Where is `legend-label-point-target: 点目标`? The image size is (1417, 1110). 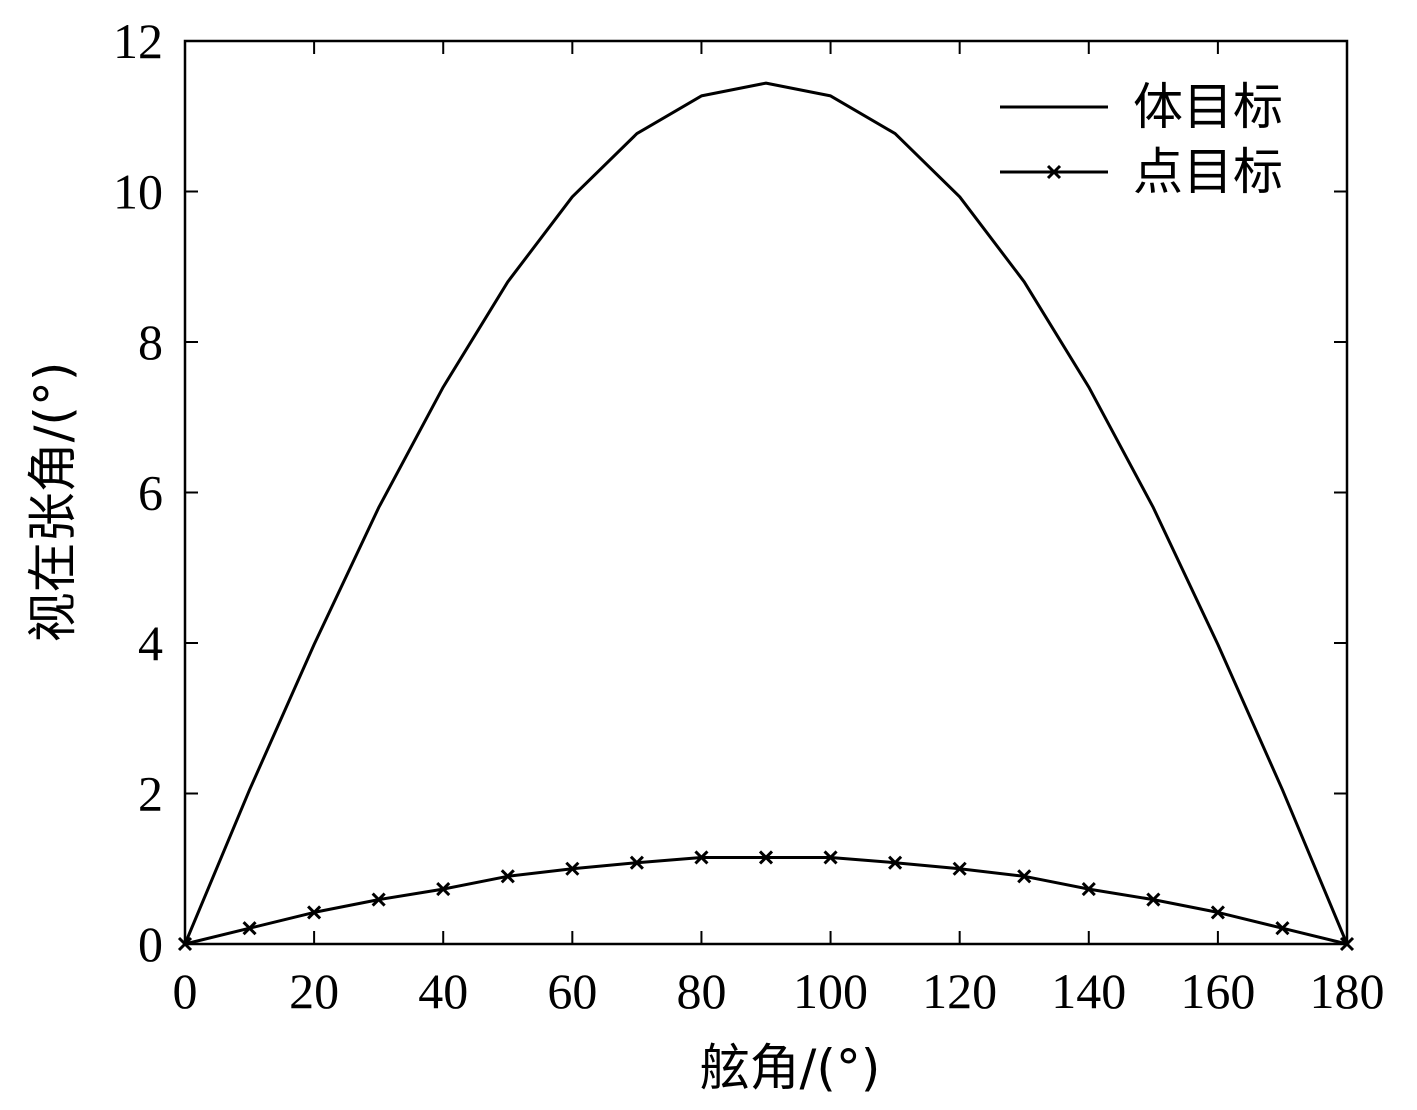 legend-label-point-target: 点目标 is located at coordinates (1208, 172).